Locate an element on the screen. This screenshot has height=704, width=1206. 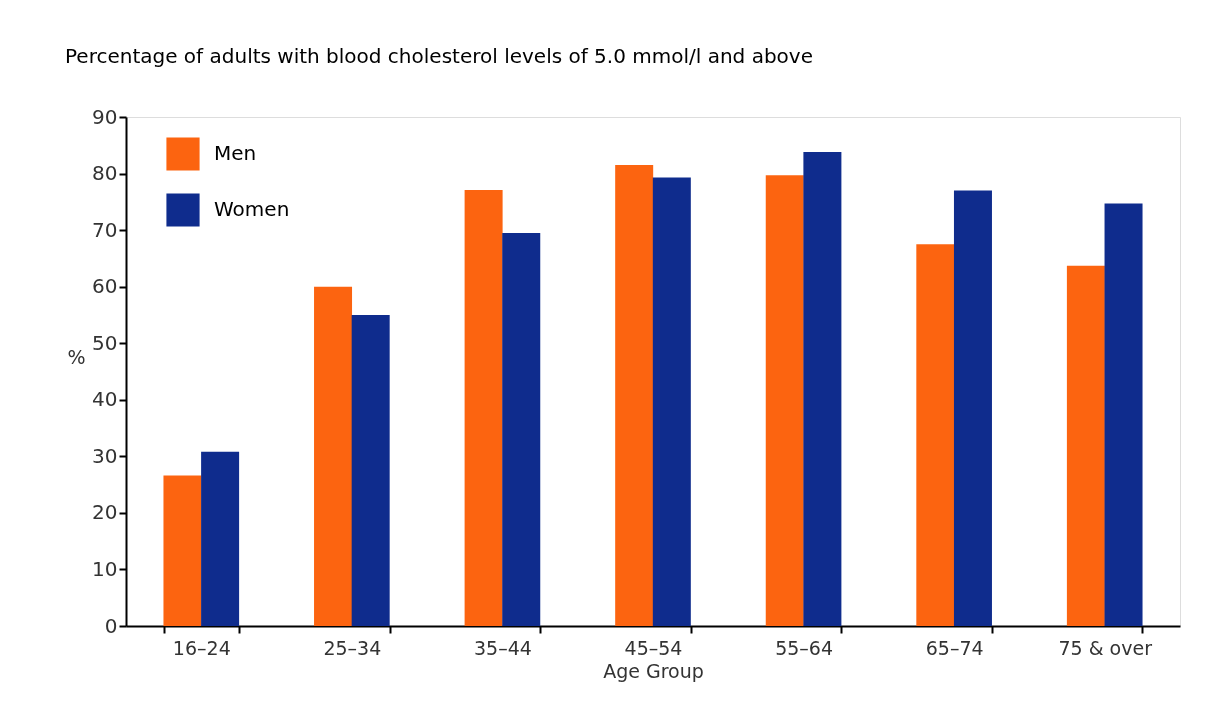
y-tick-label: 40 is located at coordinates (105, 399).